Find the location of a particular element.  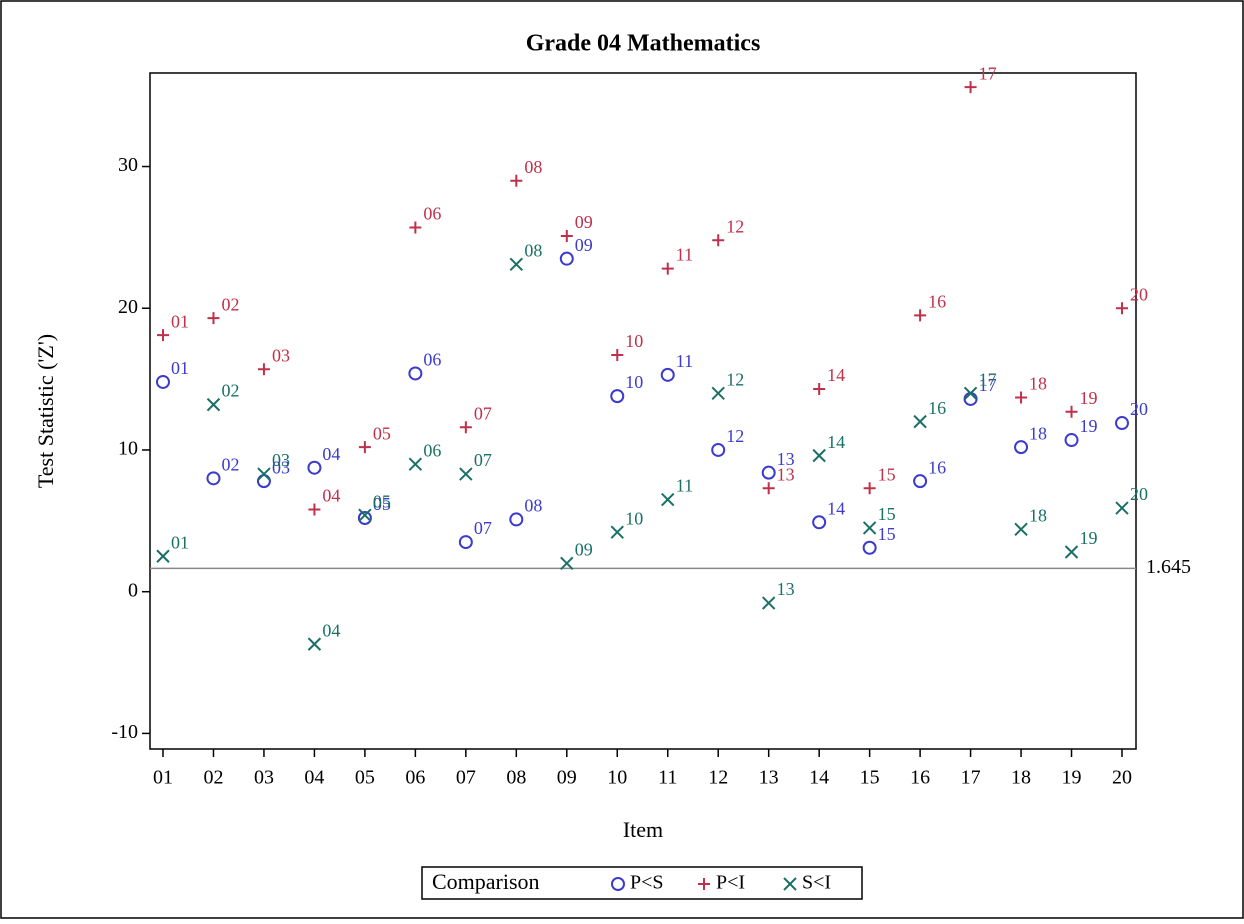

point-label: 07 is located at coordinates (483, 460).